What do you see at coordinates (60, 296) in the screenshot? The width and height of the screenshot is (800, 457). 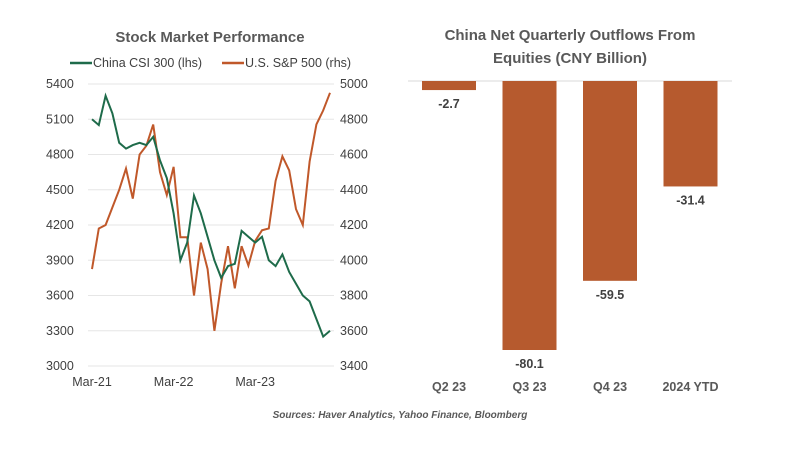 I see `y-left-tick-label: 3600` at bounding box center [60, 296].